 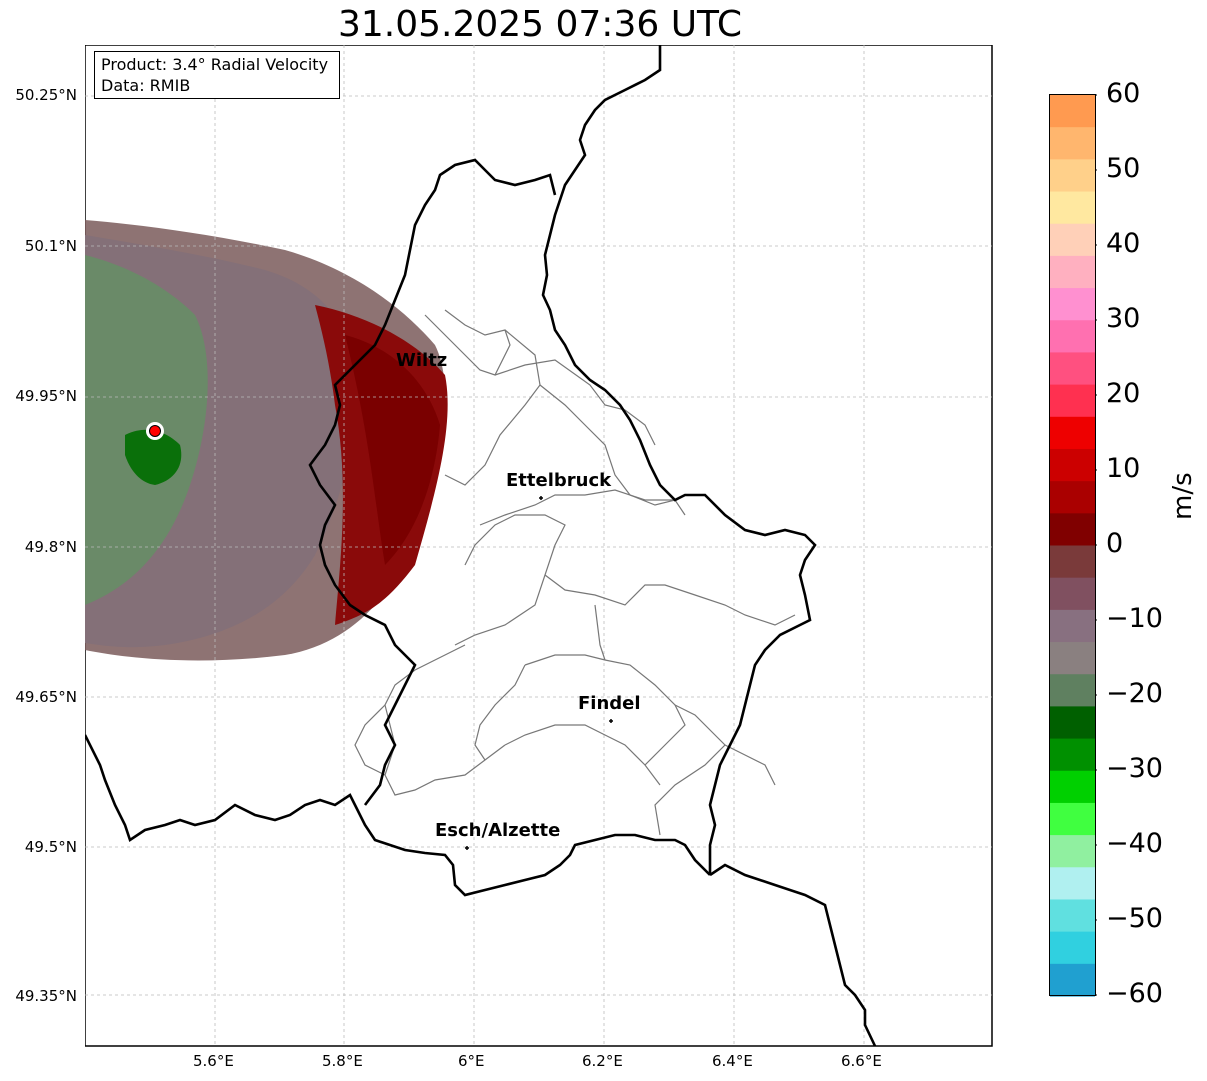 I want to click on info-box: Product: 3.4° Radial Velocity Data: RMIB, so click(x=217, y=75).